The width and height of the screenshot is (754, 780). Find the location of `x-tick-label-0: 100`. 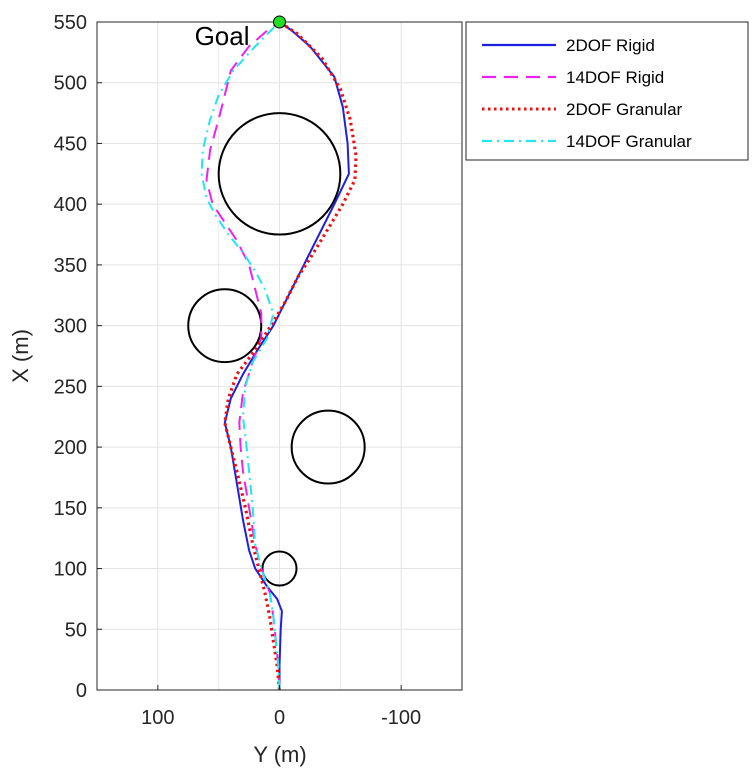

x-tick-label-0: 100 is located at coordinates (157, 718).